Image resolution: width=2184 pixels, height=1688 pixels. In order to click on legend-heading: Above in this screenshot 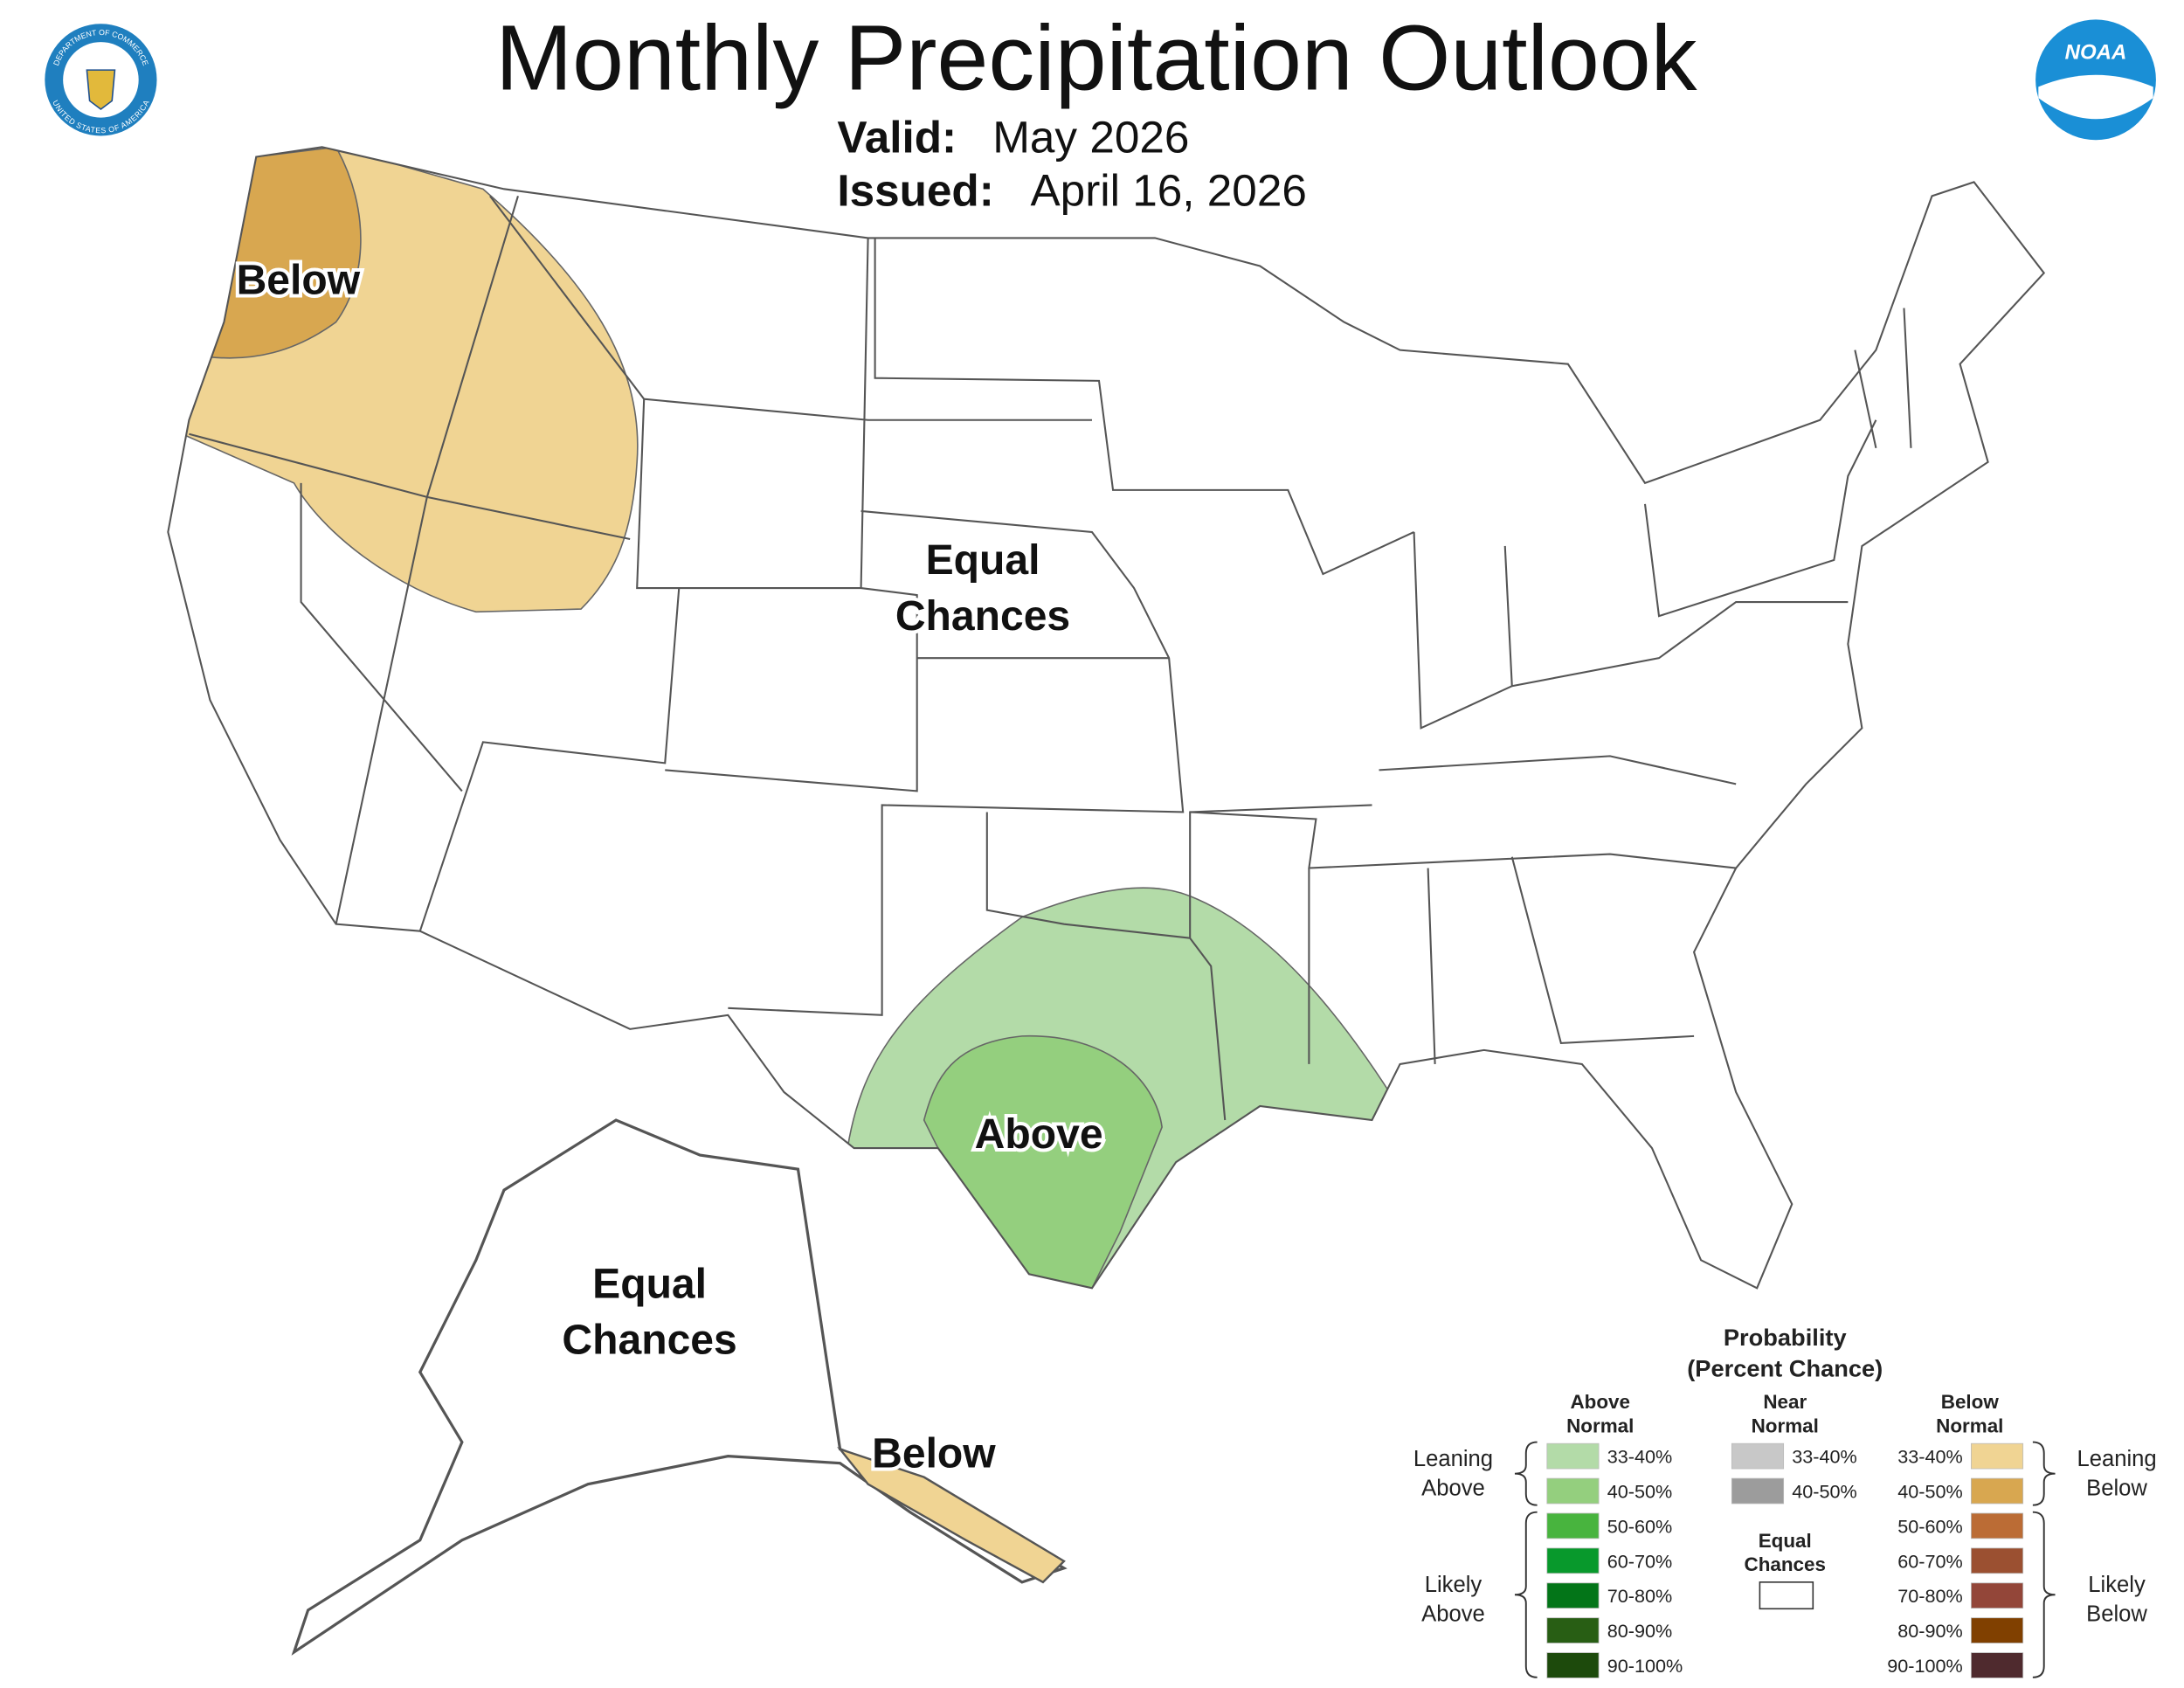, I will do `click(1600, 1402)`.